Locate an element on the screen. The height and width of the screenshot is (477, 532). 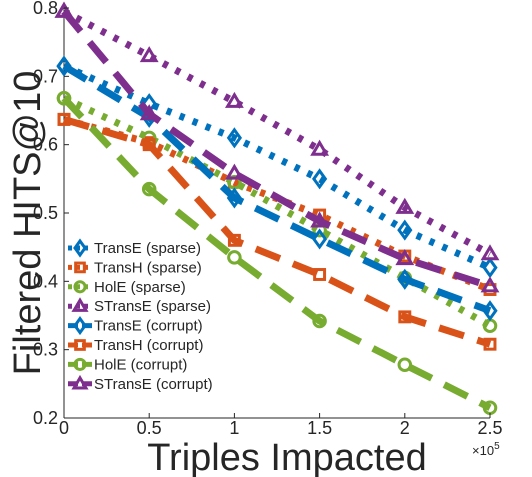
x-axis-exponent-power: 5 is located at coordinates (497, 446).